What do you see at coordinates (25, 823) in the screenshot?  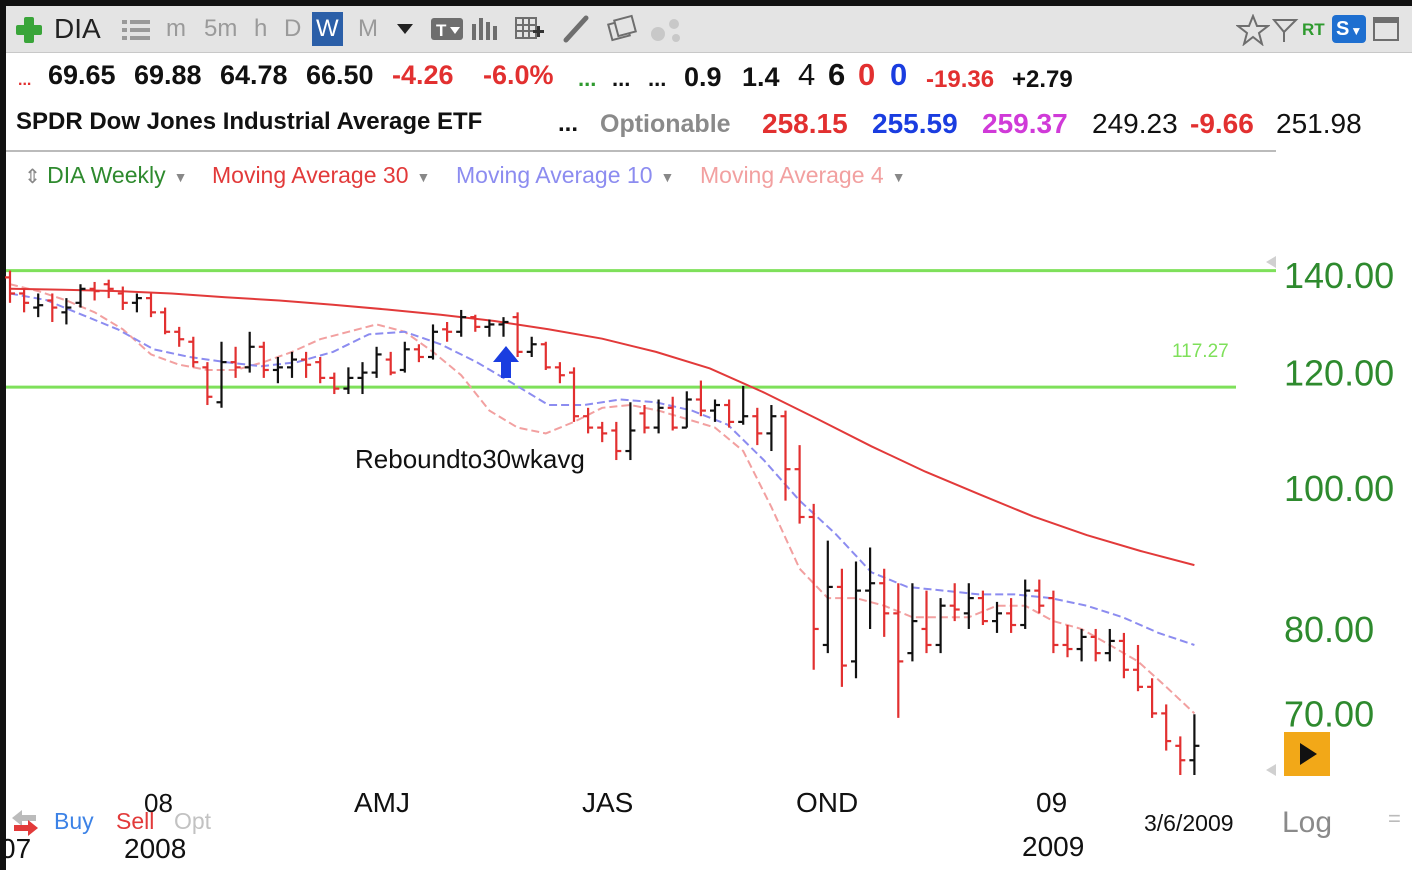 I see `swap-arrows-icon` at bounding box center [25, 823].